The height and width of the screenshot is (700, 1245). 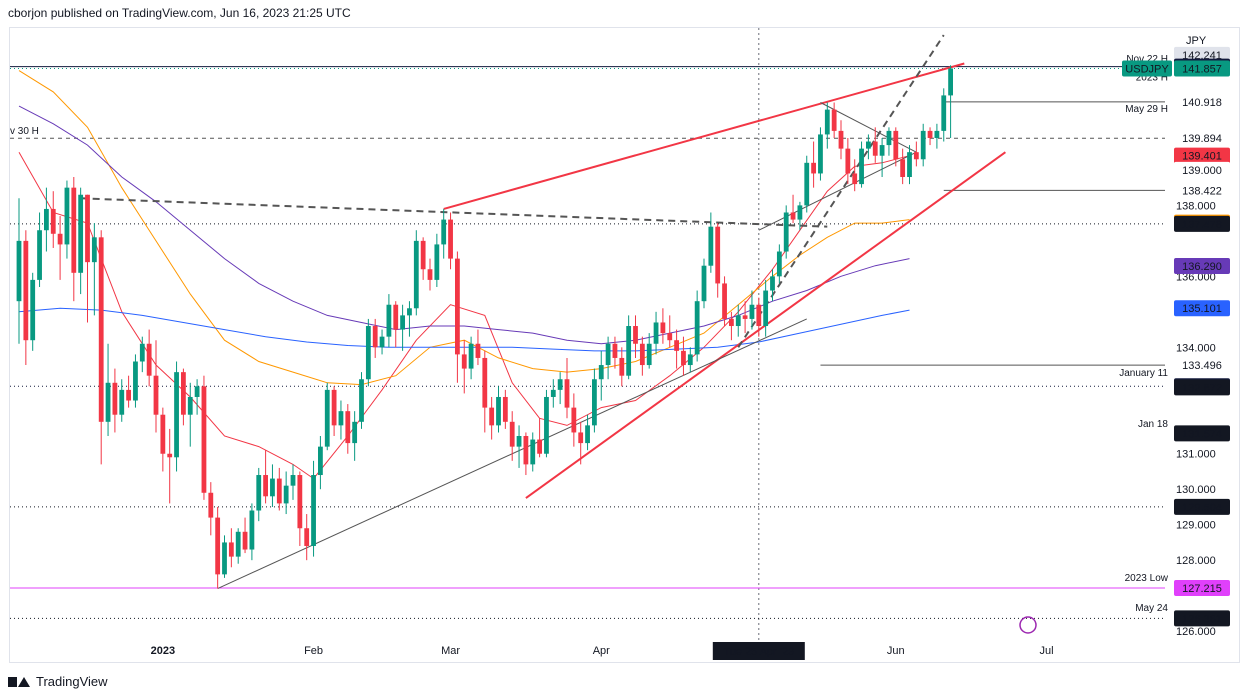 I want to click on chart-annotation: January 11, so click(x=1143, y=373).